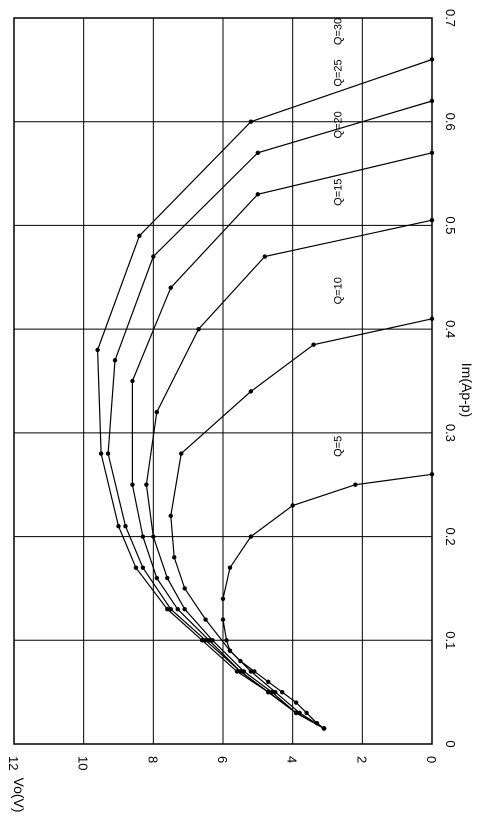  I want to click on x-tick-label: 0.7, so click(450, 18).